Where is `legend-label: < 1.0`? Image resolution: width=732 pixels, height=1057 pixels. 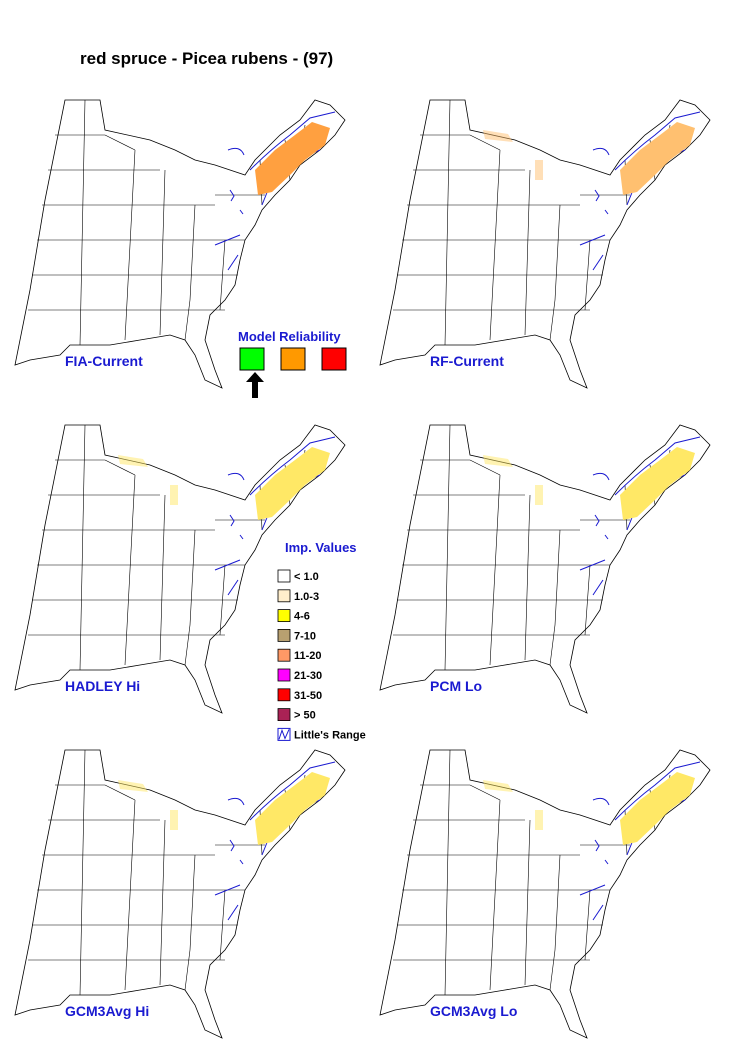
legend-label: < 1.0 is located at coordinates (306, 577).